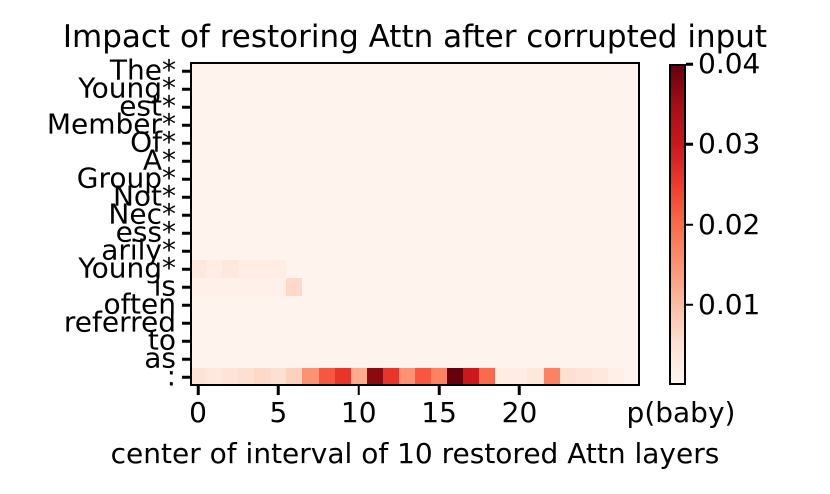 The width and height of the screenshot is (830, 494). I want to click on y-tick-label: ess*, so click(145, 232).